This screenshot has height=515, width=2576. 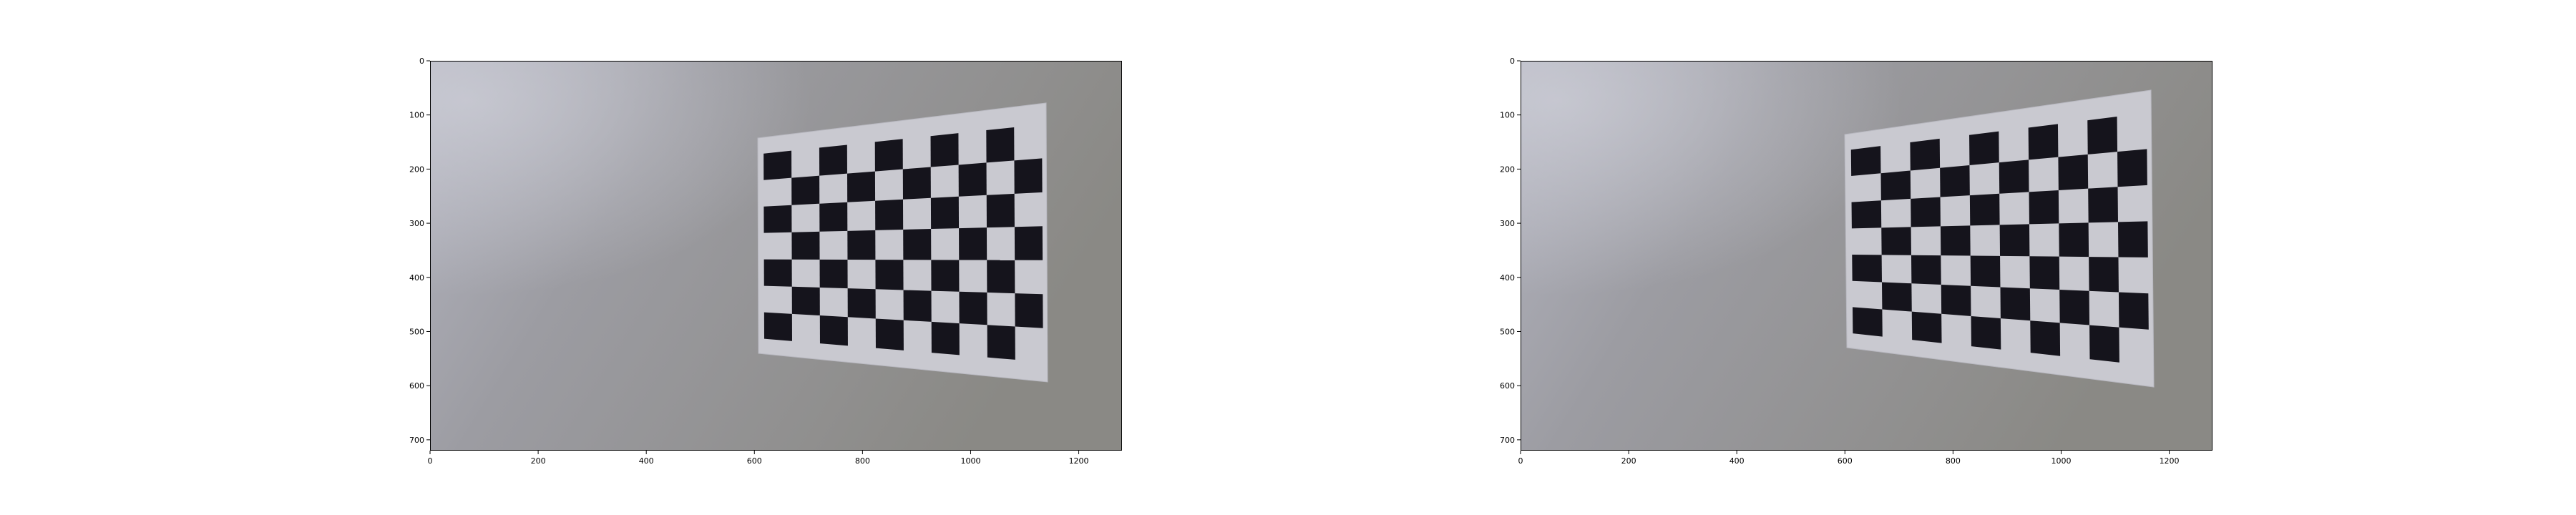 What do you see at coordinates (1845, 461) in the screenshot?
I see `x-tick-label: 600` at bounding box center [1845, 461].